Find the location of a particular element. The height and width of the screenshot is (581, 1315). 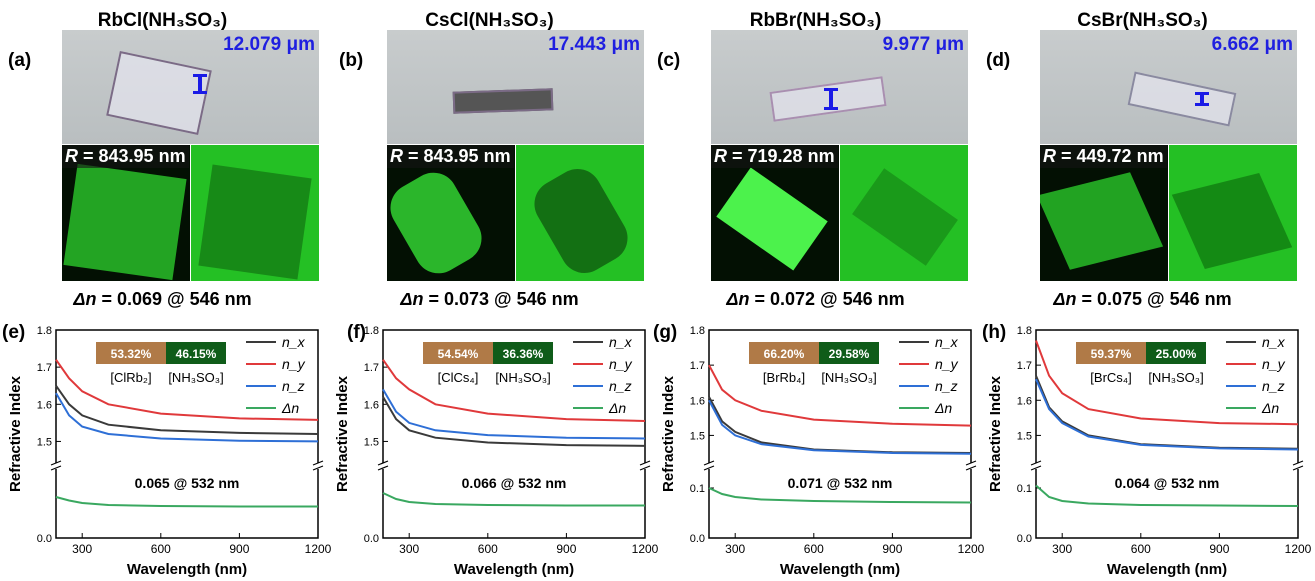

percentage-label-2: 25.00% is located at coordinates (1176, 354).